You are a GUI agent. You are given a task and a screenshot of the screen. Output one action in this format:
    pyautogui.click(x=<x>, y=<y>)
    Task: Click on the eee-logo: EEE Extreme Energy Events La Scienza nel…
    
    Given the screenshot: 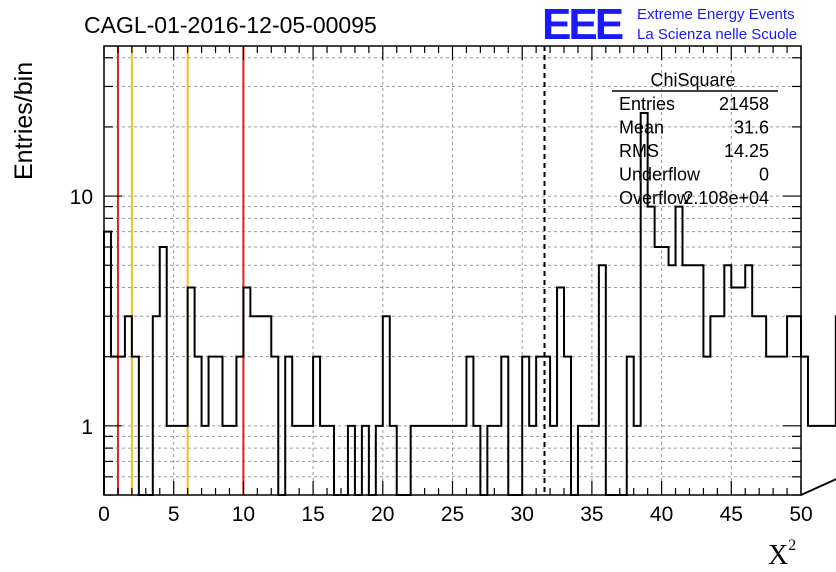 What is the action you would take?
    pyautogui.click(x=669, y=24)
    